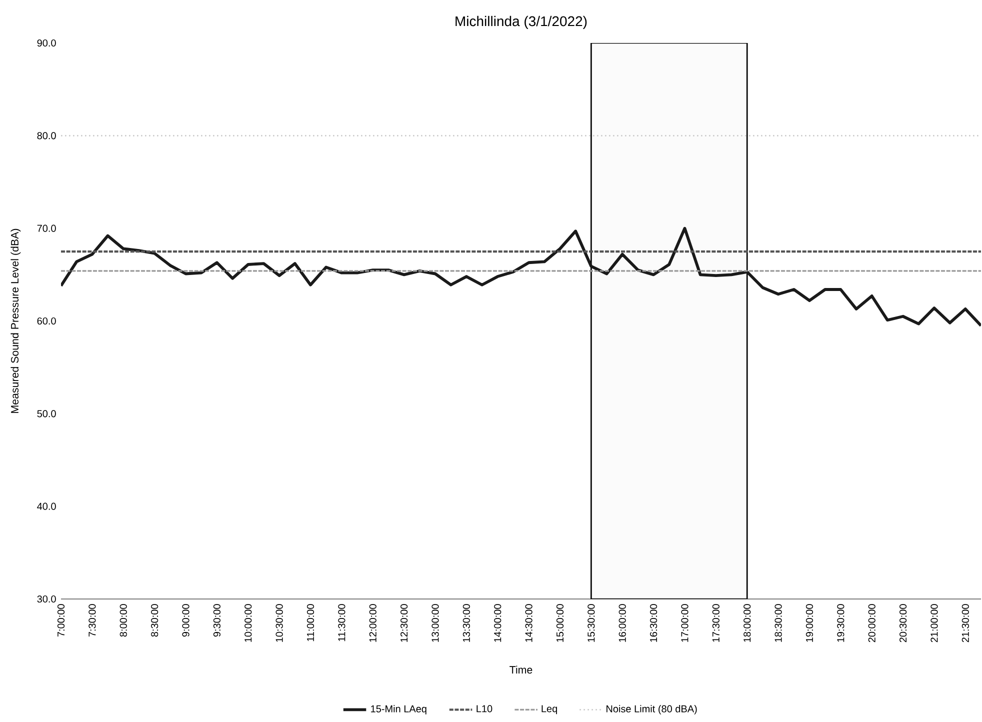 This screenshot has width=982, height=722. I want to click on y-tick-label: 80.0, so click(46, 136).